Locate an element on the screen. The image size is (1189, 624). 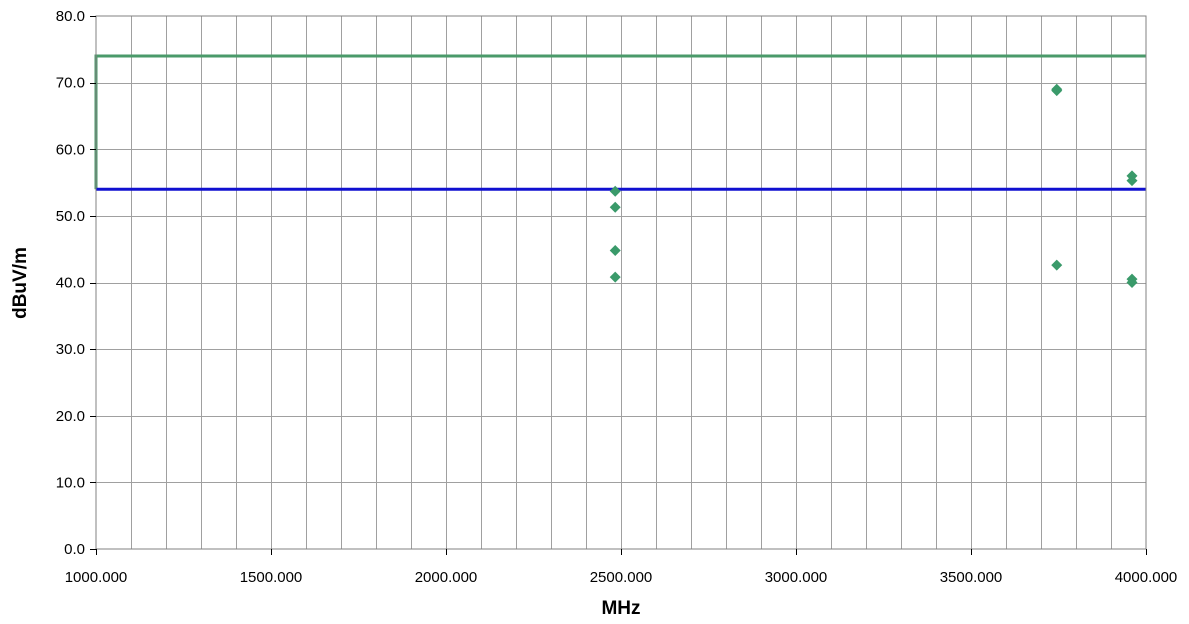
y-tick-labels: 0.0 10.0 20.0 30.0 40.0 50.0 60.0 70.0 80.0 is located at coordinates (70, 283).